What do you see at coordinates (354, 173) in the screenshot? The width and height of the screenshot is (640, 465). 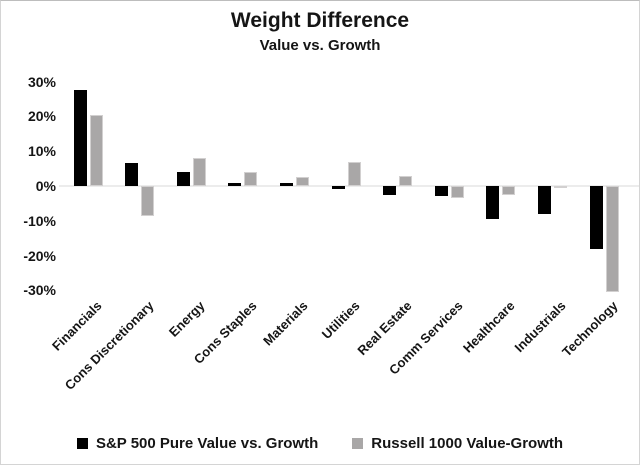 I see `bar-russell-utilities` at bounding box center [354, 173].